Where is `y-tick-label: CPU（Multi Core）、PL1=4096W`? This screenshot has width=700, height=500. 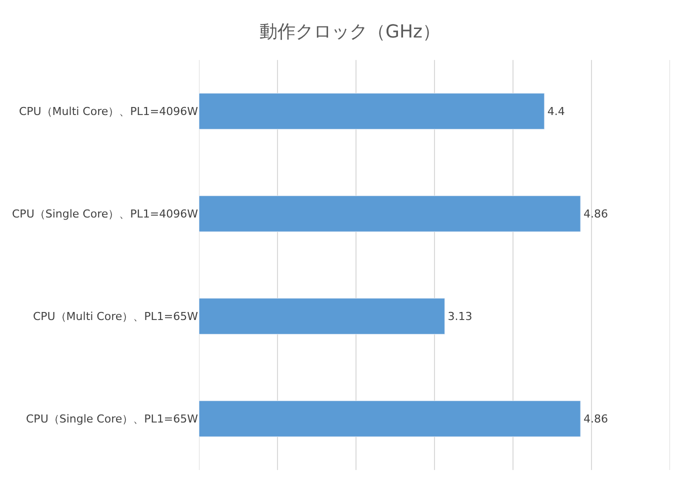 y-tick-label: CPU（Multi Core）、PL1=4096W is located at coordinates (108, 111).